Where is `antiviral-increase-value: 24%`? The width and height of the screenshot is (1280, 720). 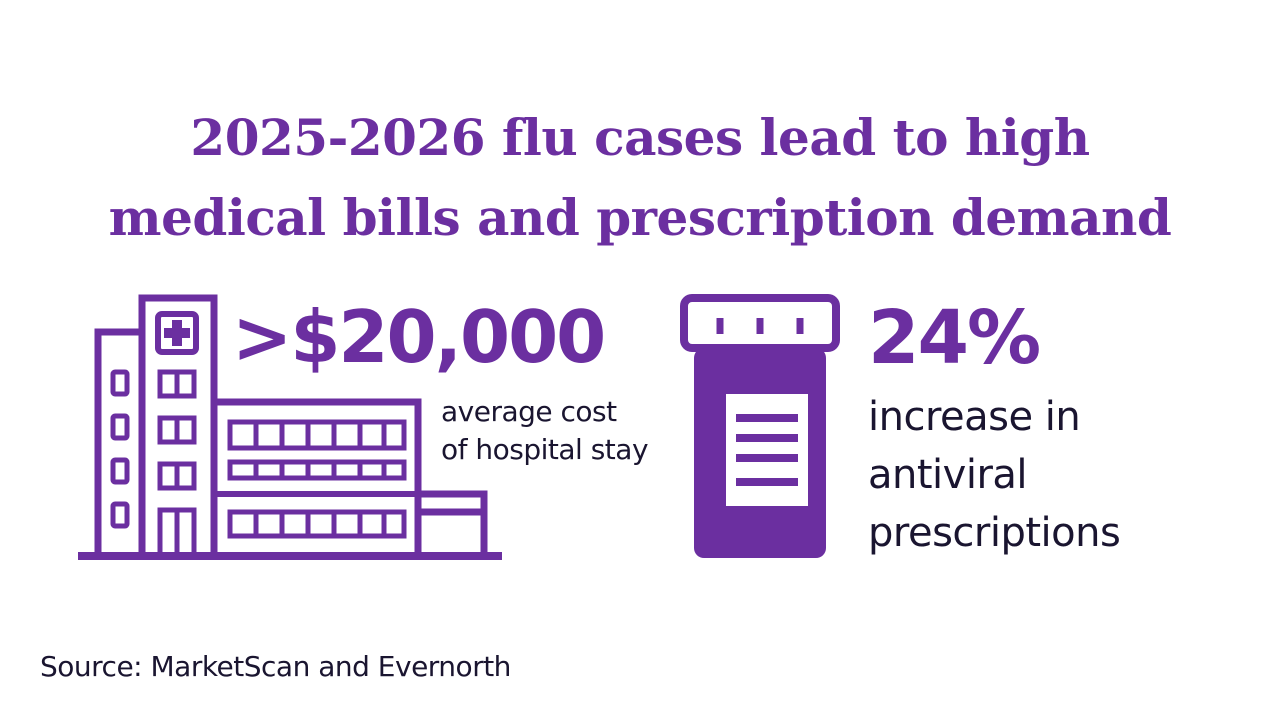 antiviral-increase-value: 24% is located at coordinates (954, 338).